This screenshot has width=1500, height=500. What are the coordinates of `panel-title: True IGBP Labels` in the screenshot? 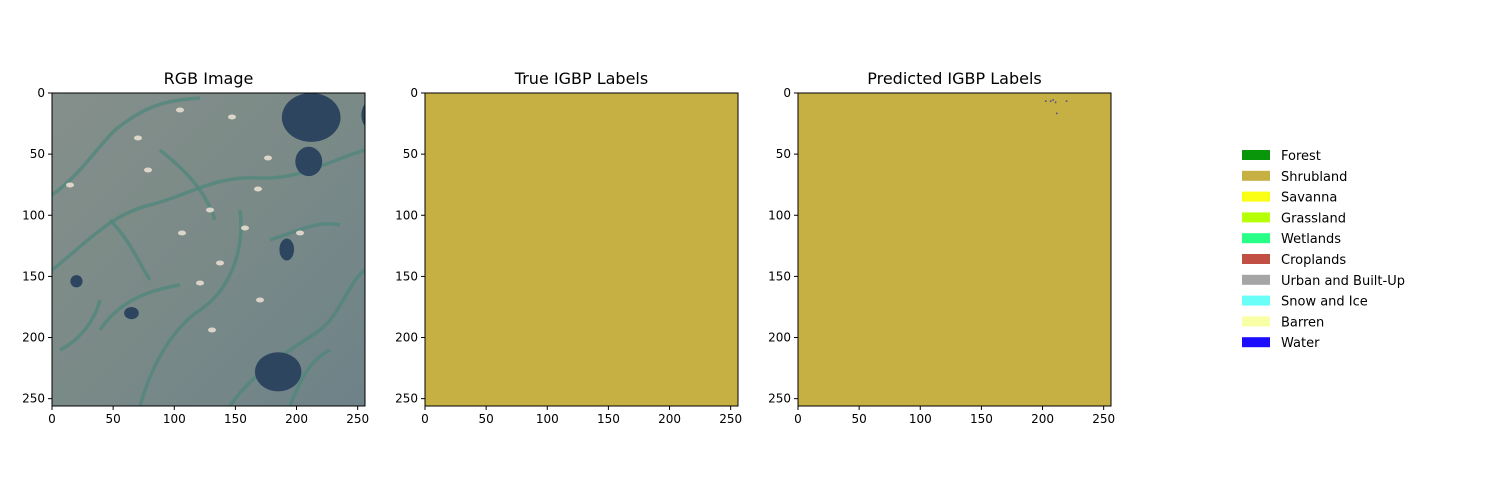 It's located at (581, 78).